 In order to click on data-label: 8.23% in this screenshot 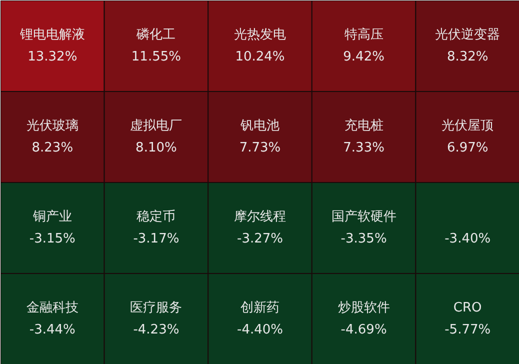, I will do `click(53, 148)`.